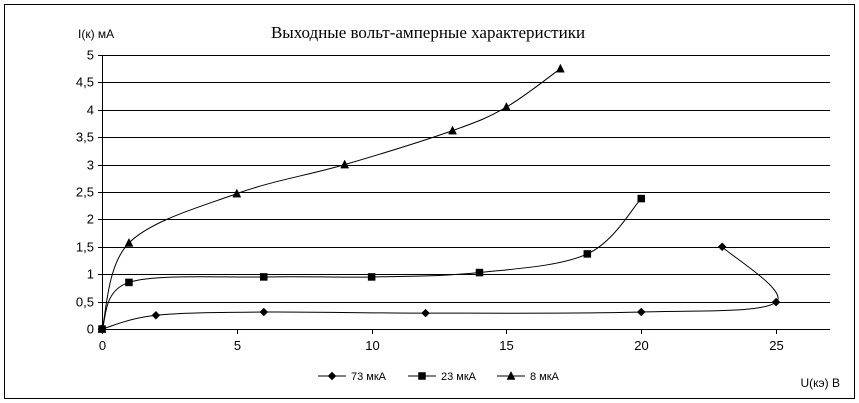 The width and height of the screenshot is (859, 403). I want to click on y-tick-label: 4, so click(90, 110).